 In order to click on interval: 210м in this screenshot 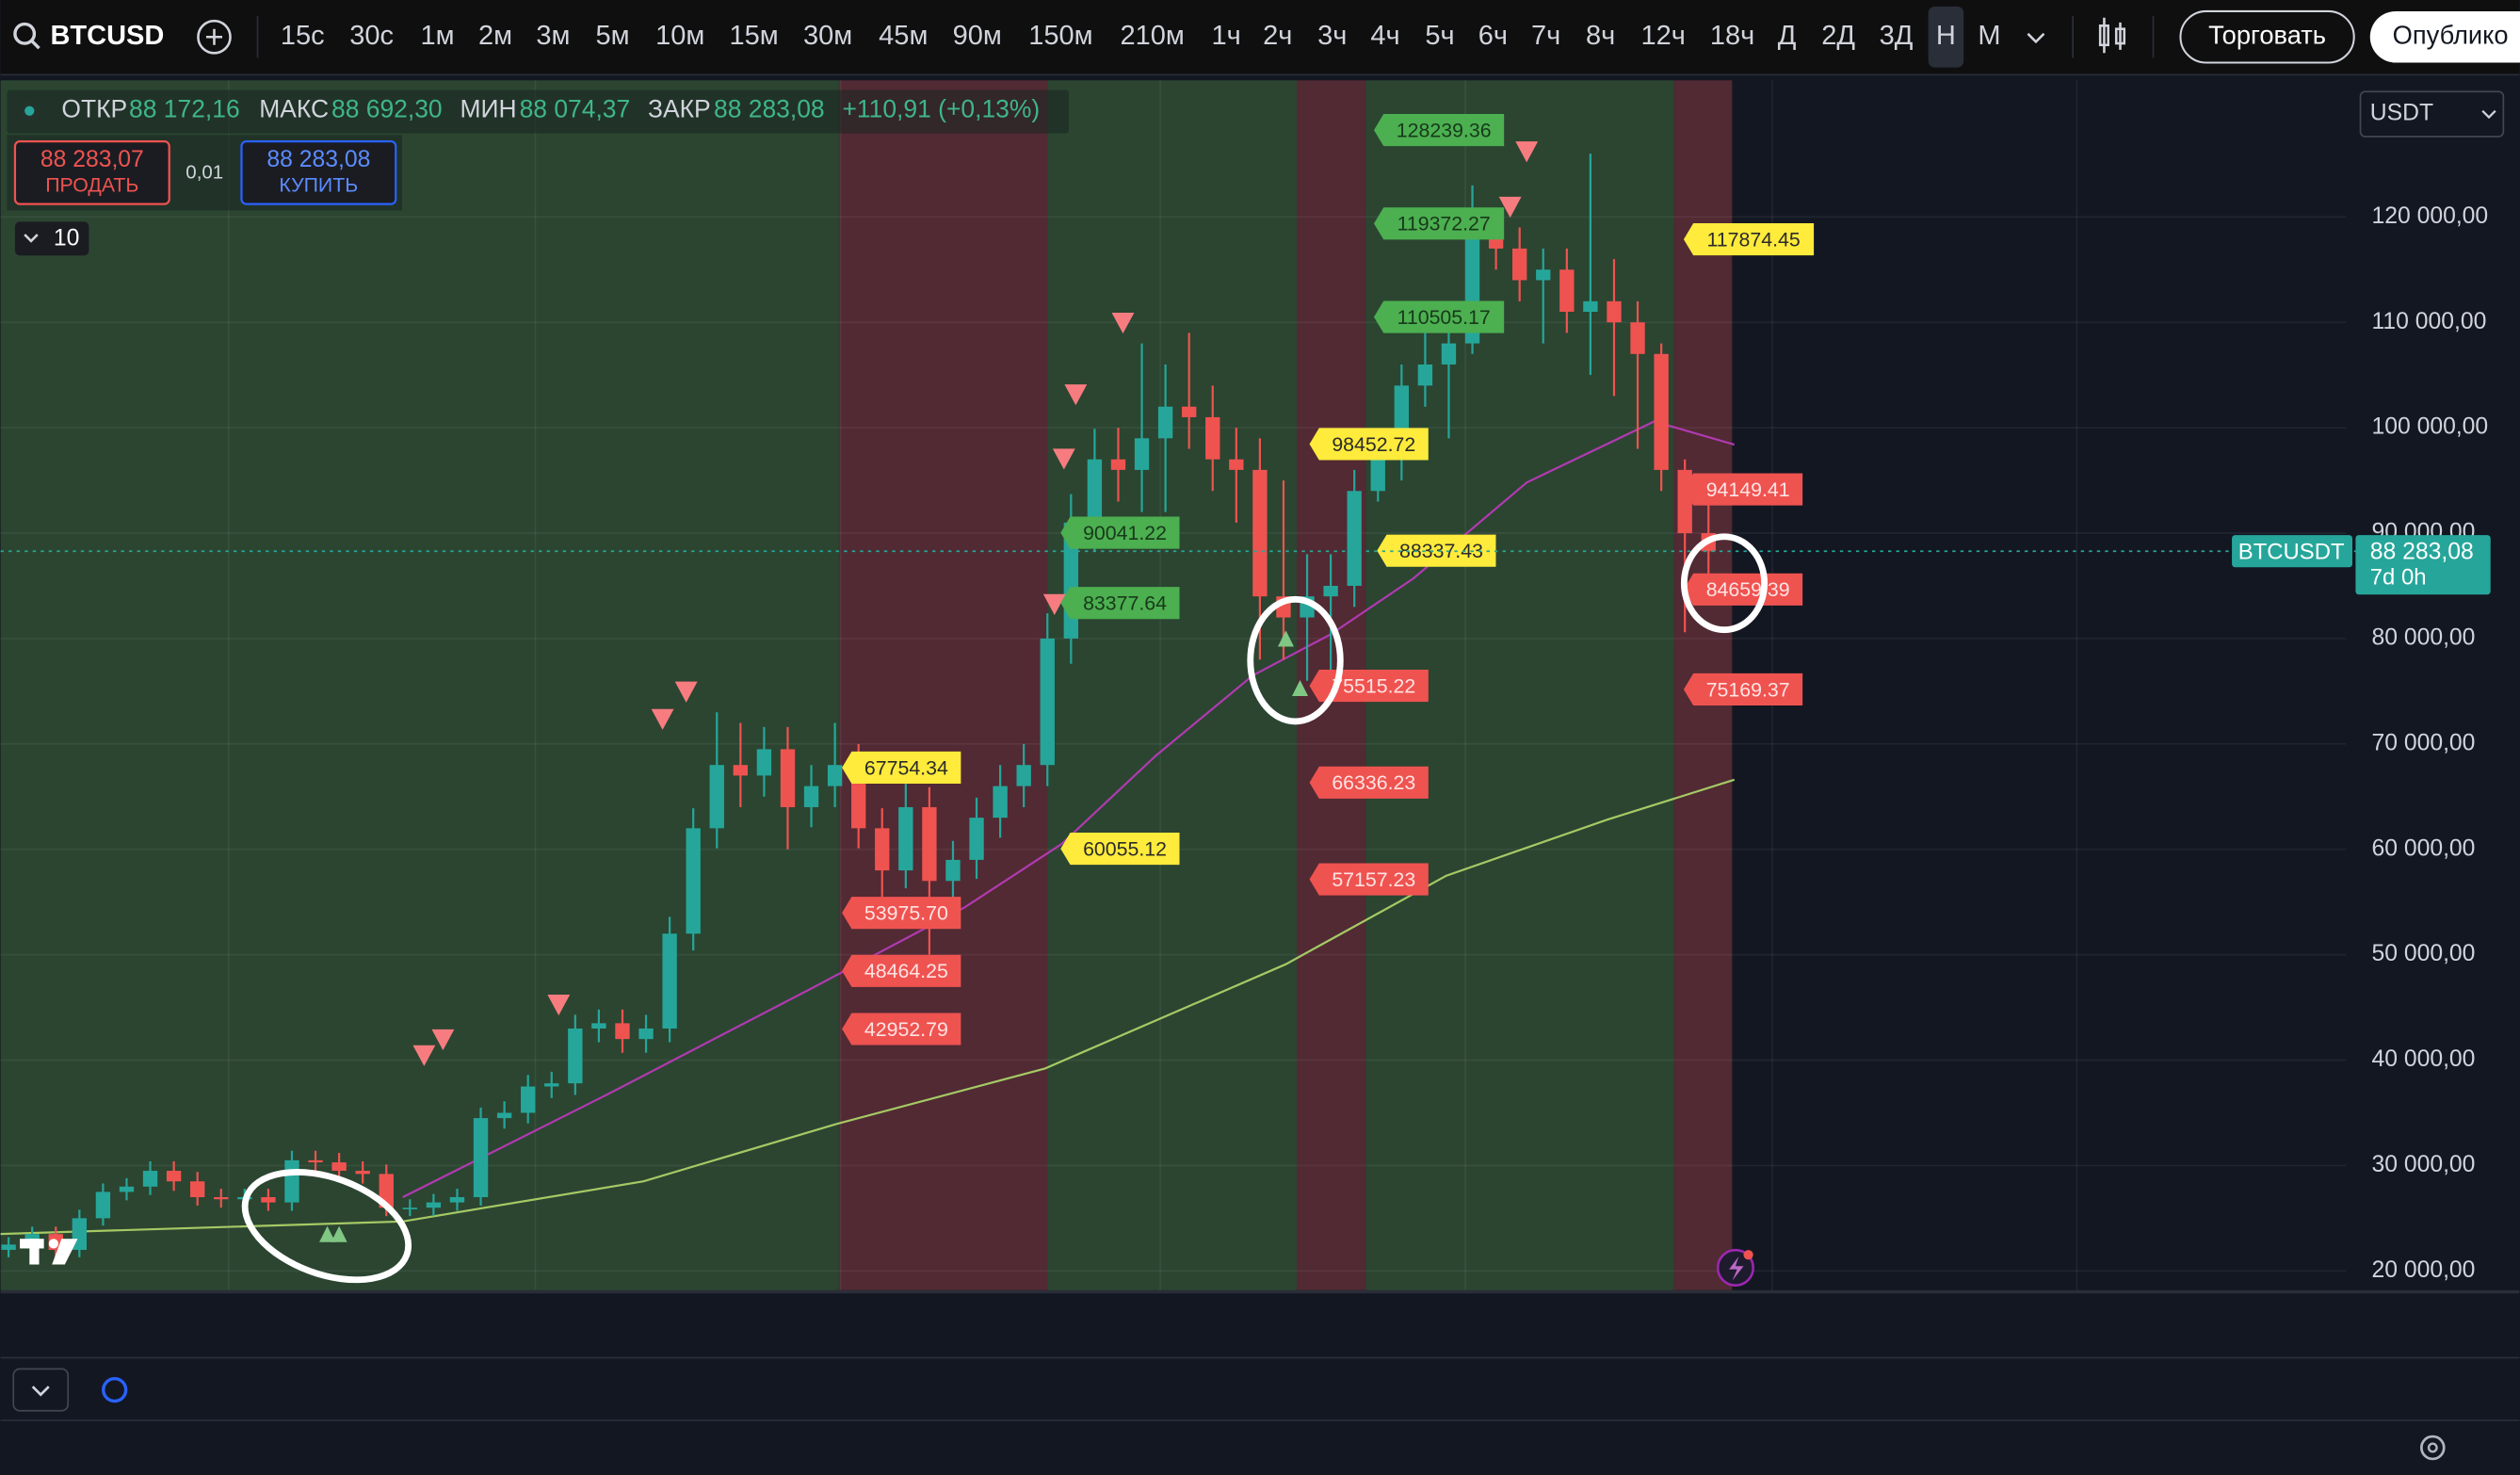, I will do `click(1153, 36)`.